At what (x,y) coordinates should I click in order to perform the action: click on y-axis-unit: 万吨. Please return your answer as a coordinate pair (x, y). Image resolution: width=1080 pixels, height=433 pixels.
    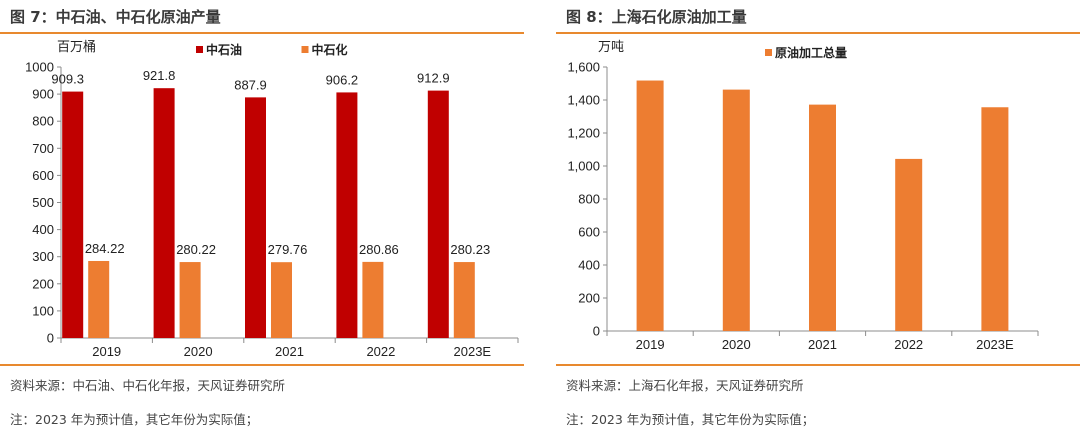
    Looking at the image, I should click on (611, 46).